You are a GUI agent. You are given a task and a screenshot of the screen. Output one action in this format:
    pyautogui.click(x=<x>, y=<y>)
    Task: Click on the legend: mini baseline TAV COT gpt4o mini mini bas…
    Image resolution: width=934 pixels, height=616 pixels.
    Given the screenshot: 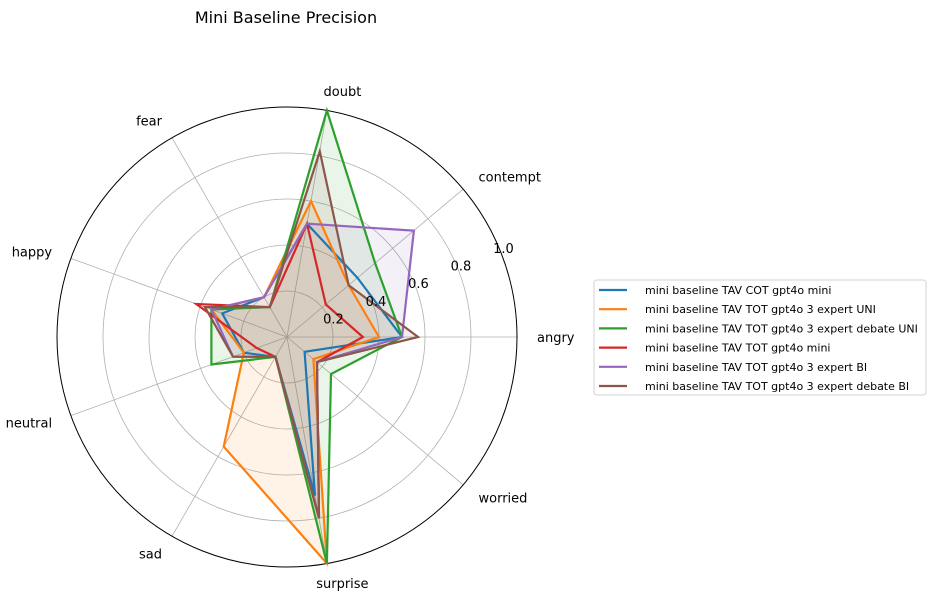 What is the action you would take?
    pyautogui.click(x=760, y=337)
    